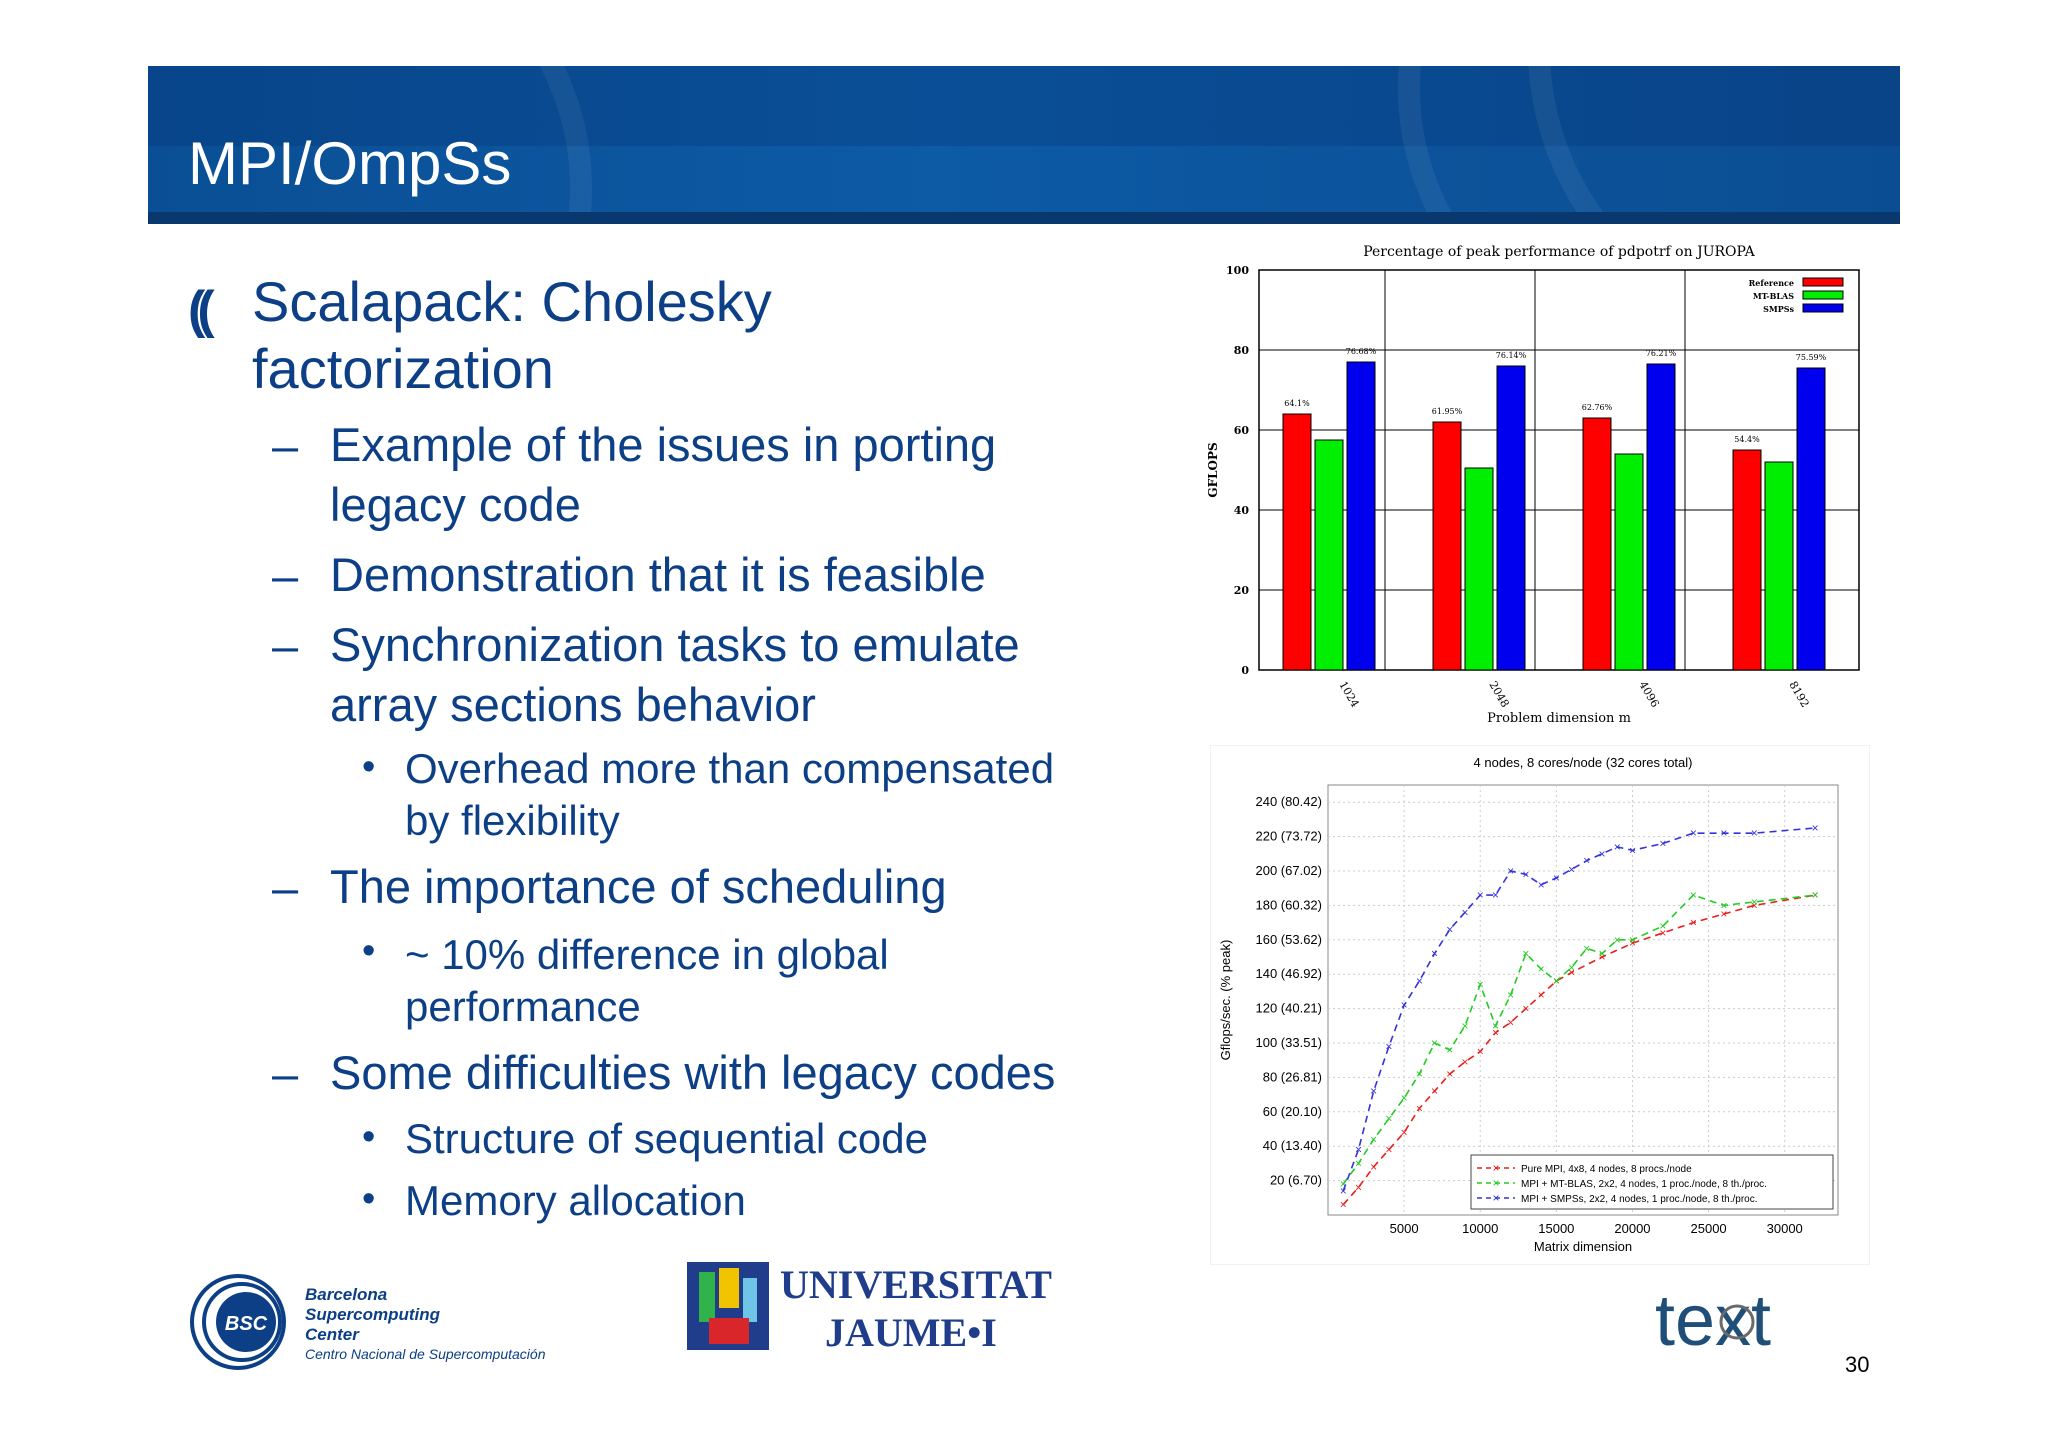 The height and width of the screenshot is (1447, 2048). What do you see at coordinates (658, 574) in the screenshot?
I see `bullet-level1-text: Demonstration that it is feasible` at bounding box center [658, 574].